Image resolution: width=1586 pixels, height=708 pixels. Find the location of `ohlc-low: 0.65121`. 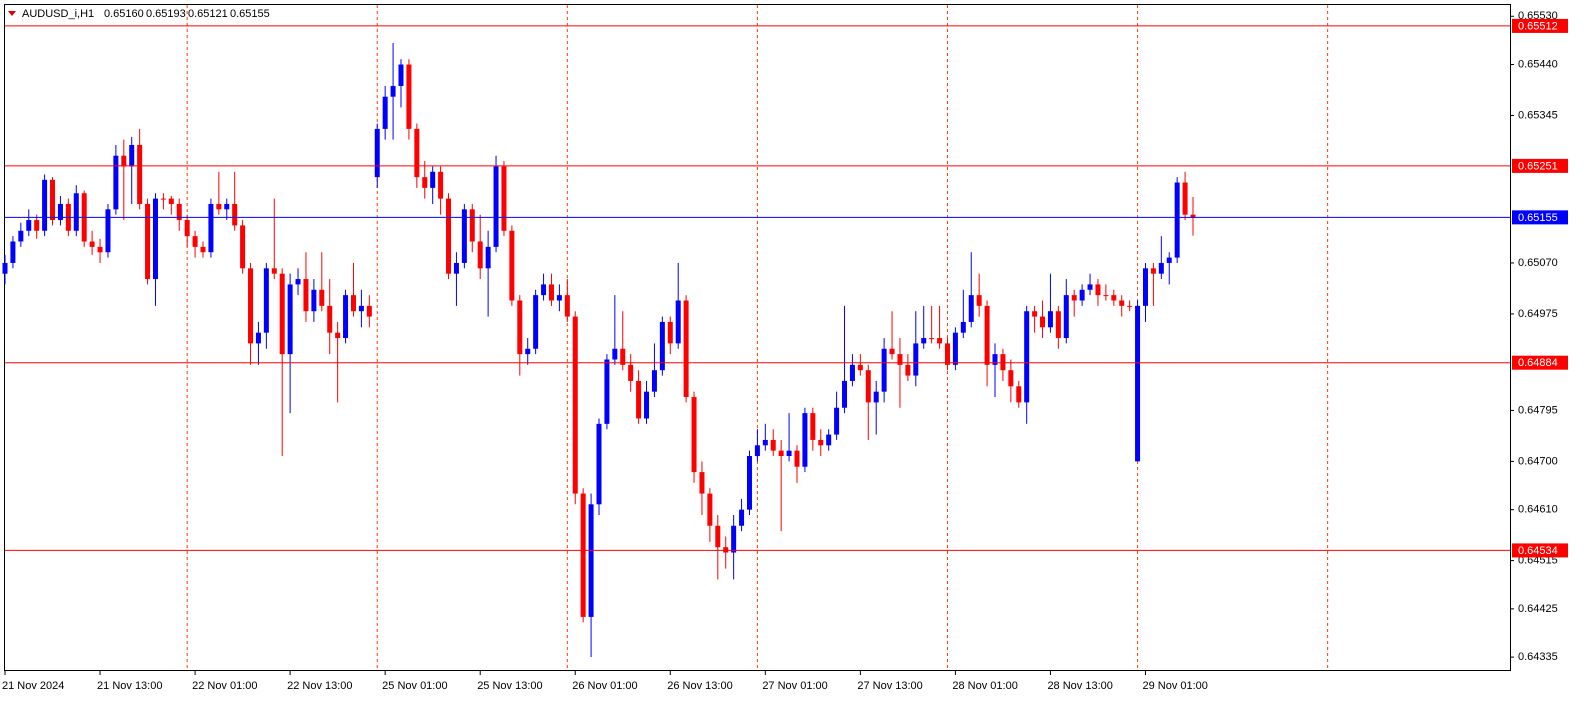

ohlc-low: 0.65121 is located at coordinates (208, 14).